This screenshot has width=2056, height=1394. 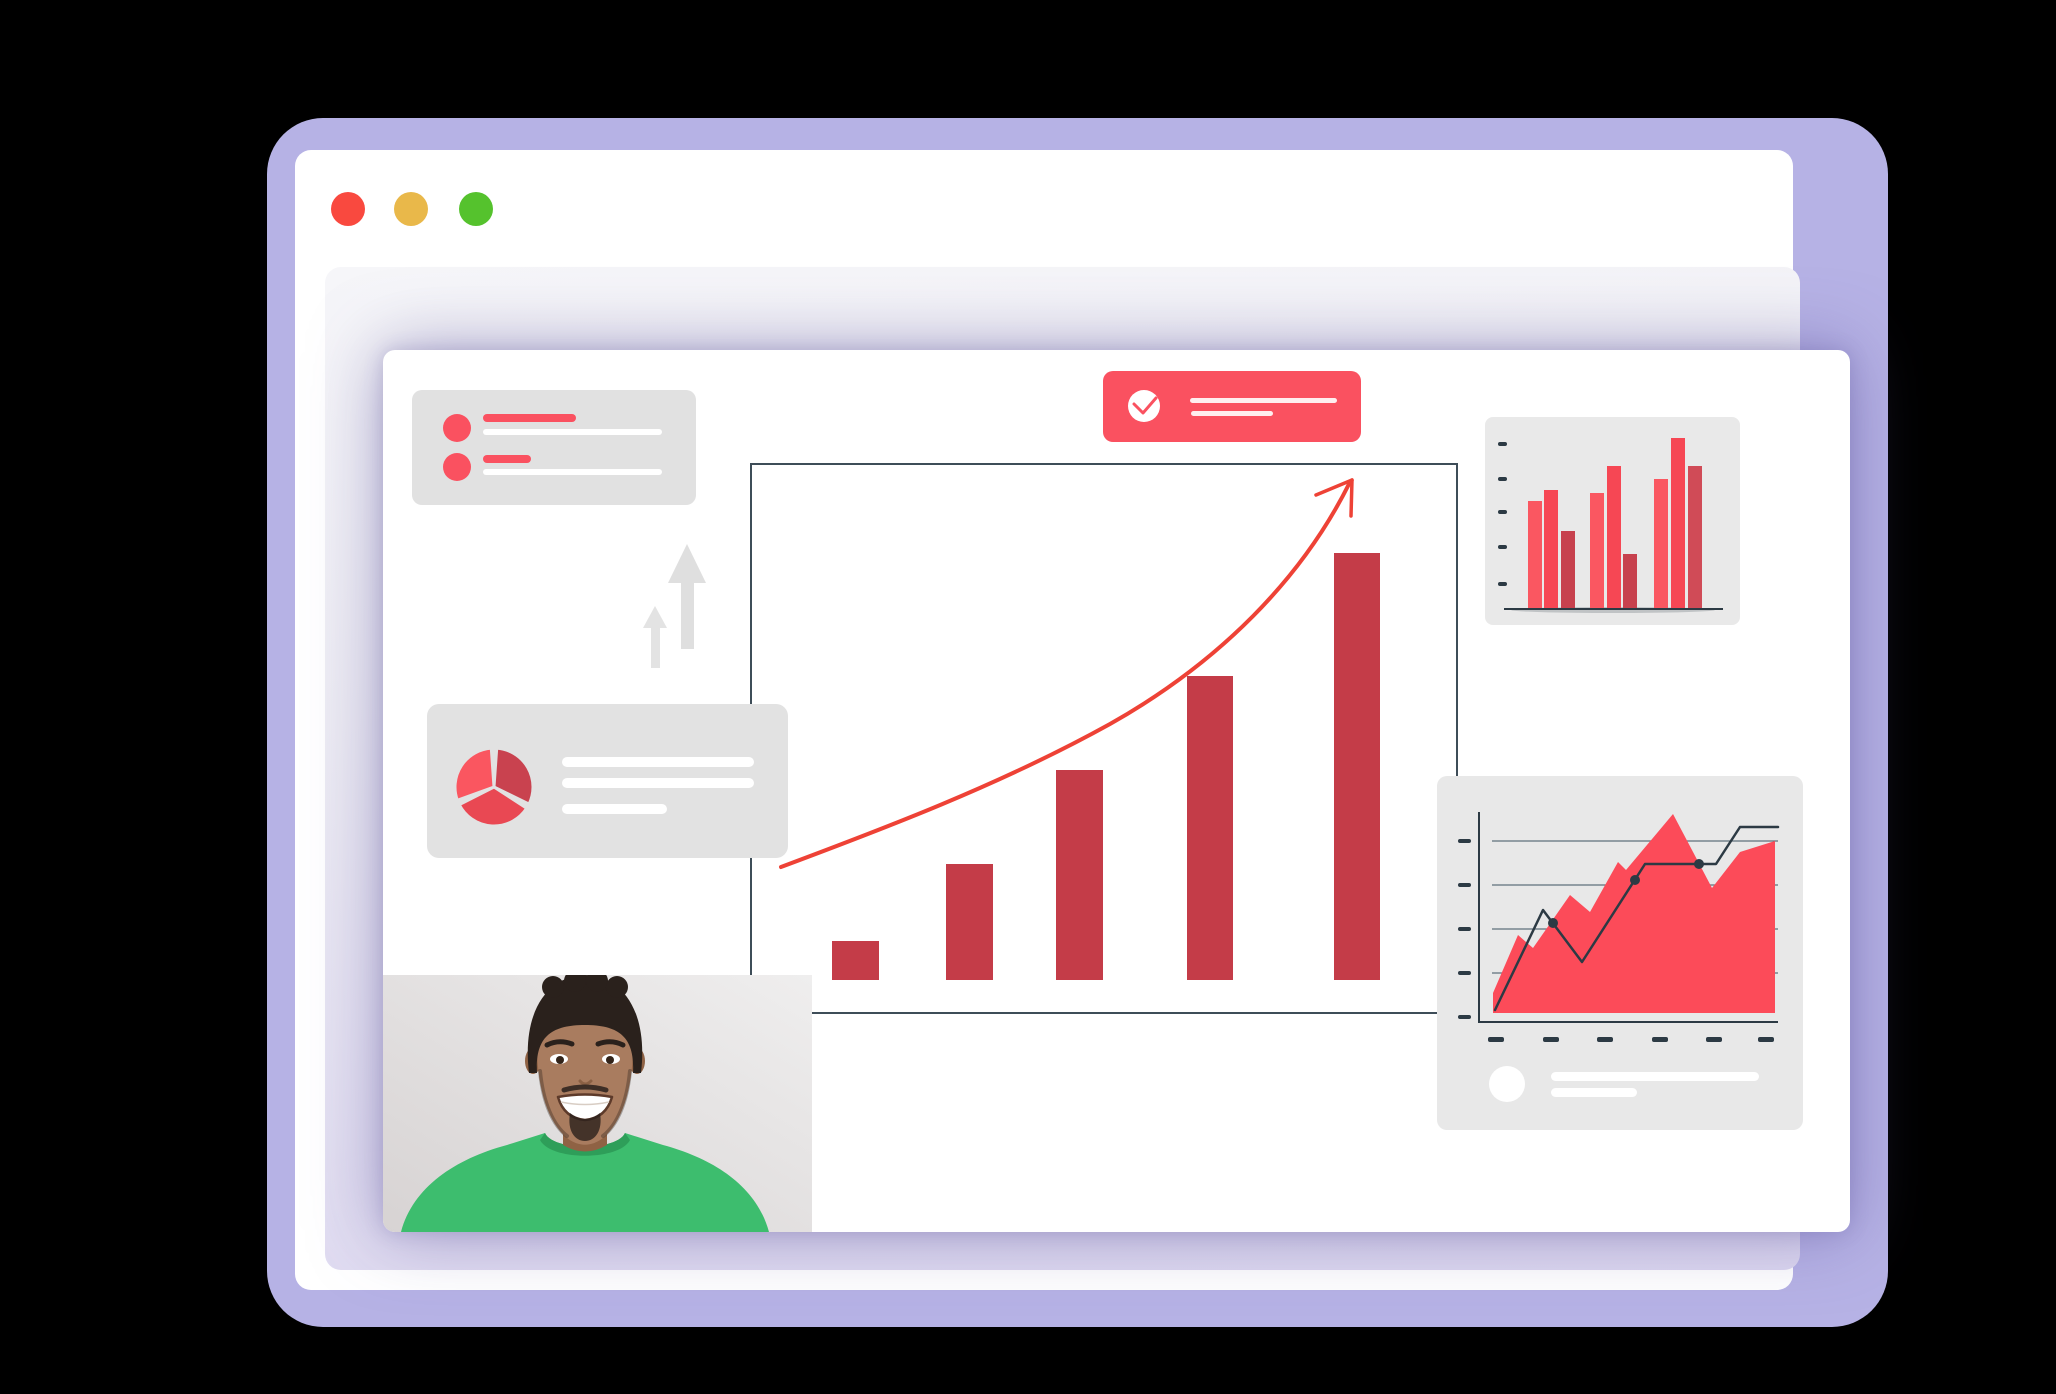 What do you see at coordinates (610, 1043) in the screenshot?
I see `right-eyebrow` at bounding box center [610, 1043].